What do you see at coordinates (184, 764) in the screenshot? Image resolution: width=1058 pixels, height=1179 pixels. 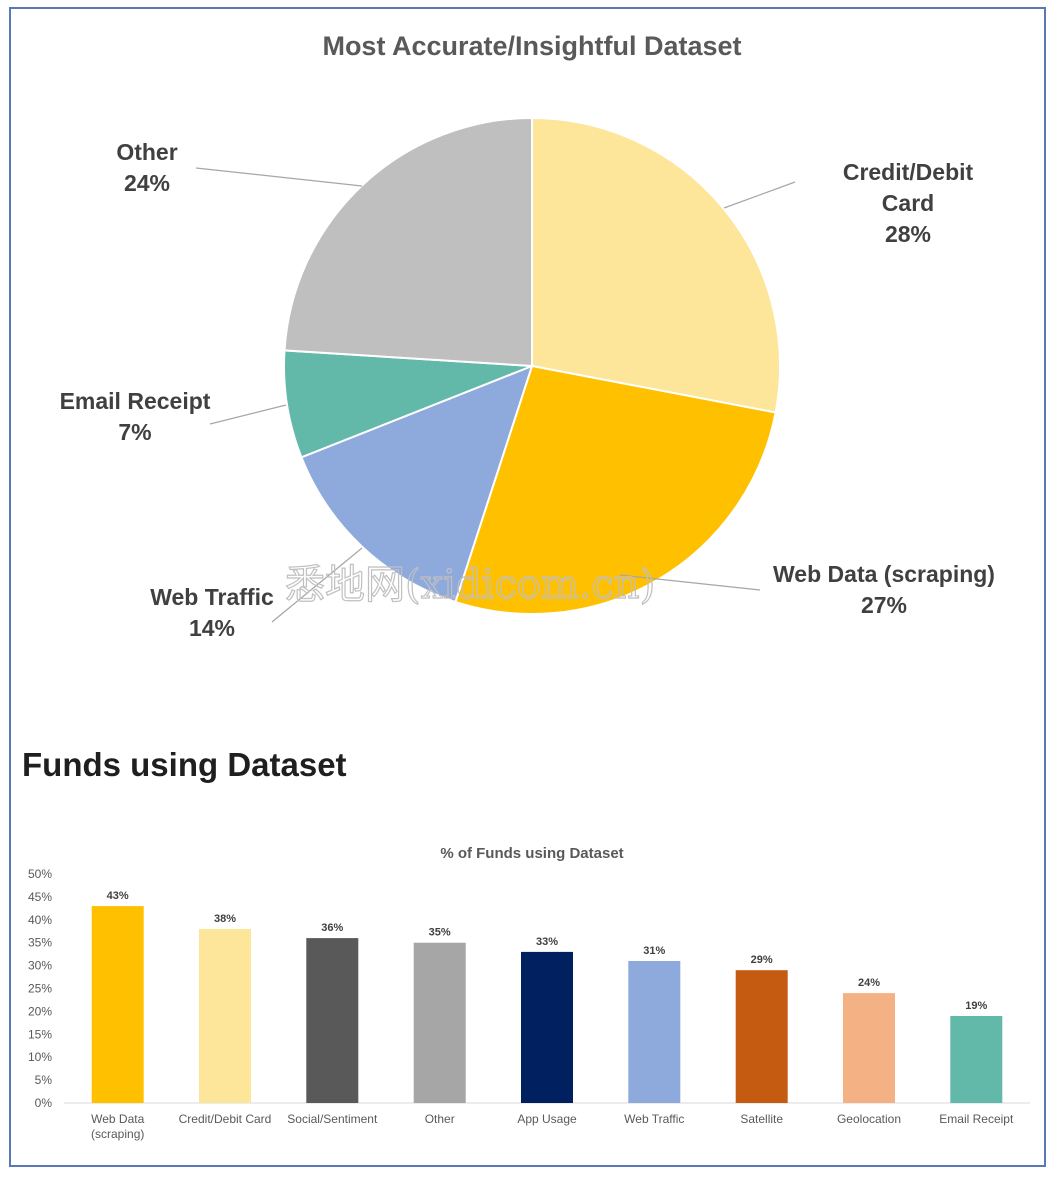 I see `bar-section-heading: Funds using Dataset` at bounding box center [184, 764].